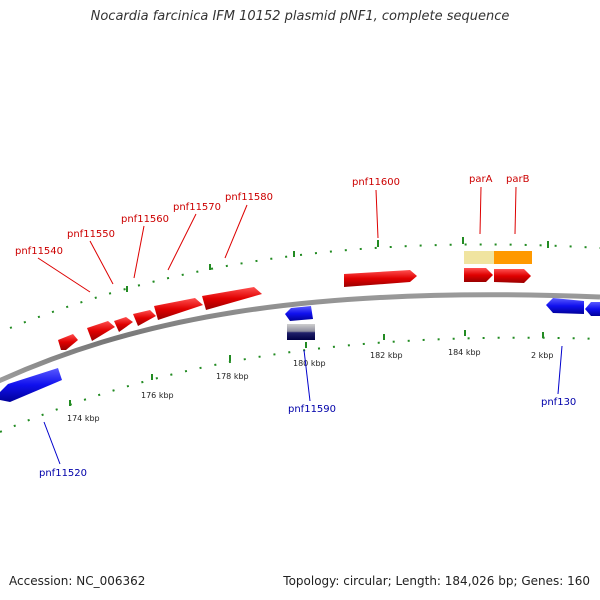 This screenshot has height=600, width=600. What do you see at coordinates (301, 332) in the screenshot?
I see `gene-strip-180kbp` at bounding box center [301, 332].